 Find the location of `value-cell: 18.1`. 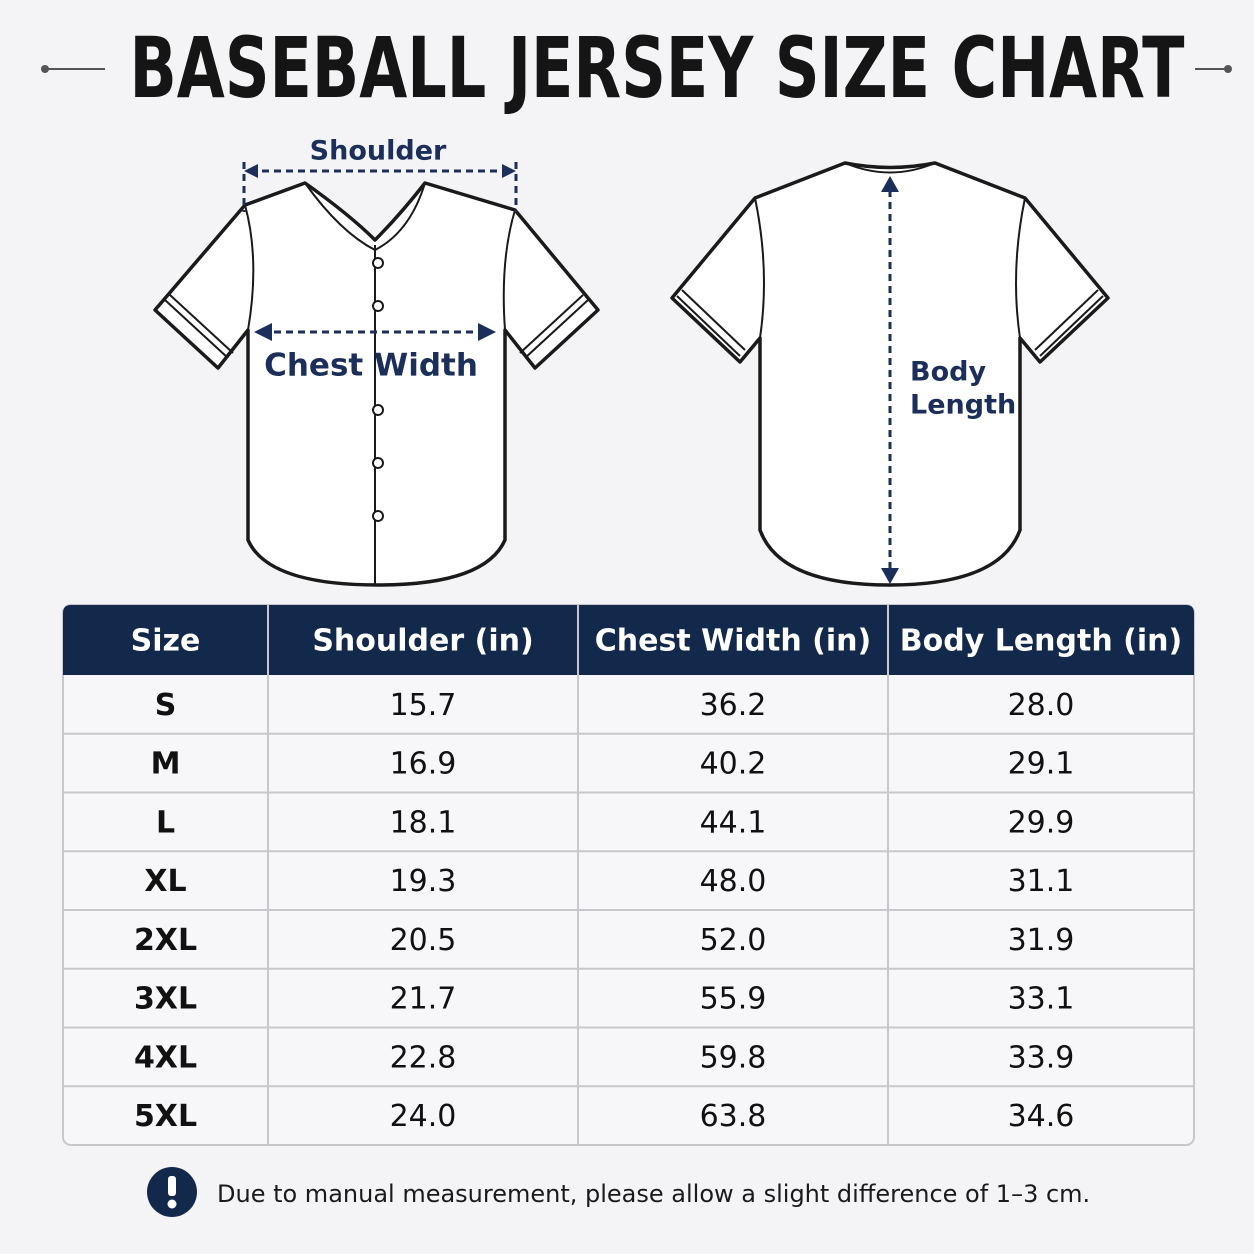

value-cell: 18.1 is located at coordinates (423, 822).